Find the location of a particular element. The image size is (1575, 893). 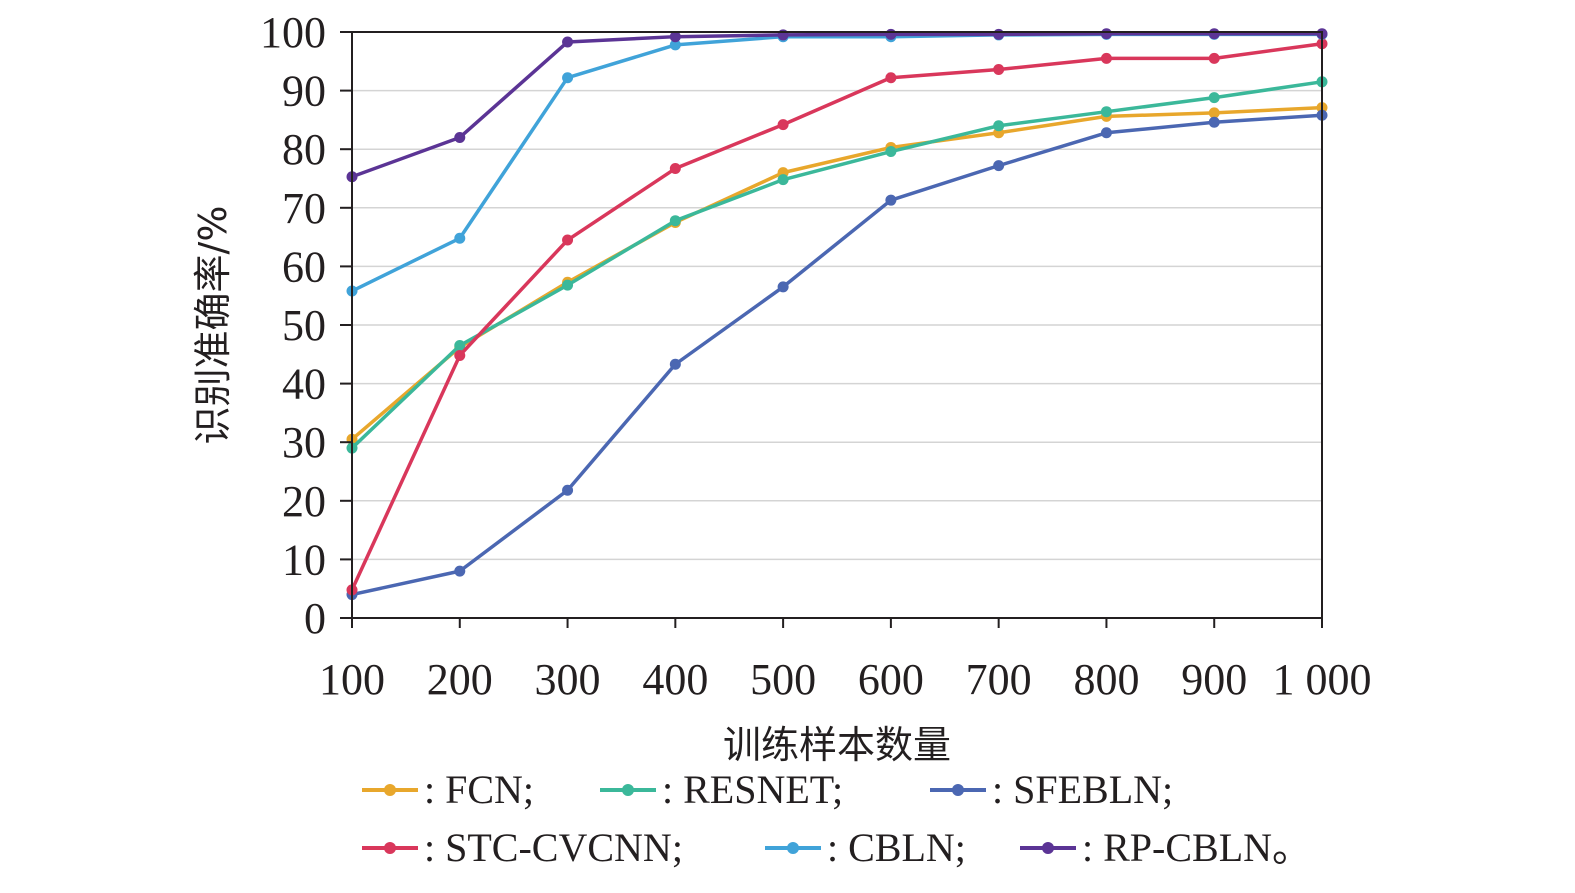

x-tick-label: 900 is located at coordinates (1214, 679).